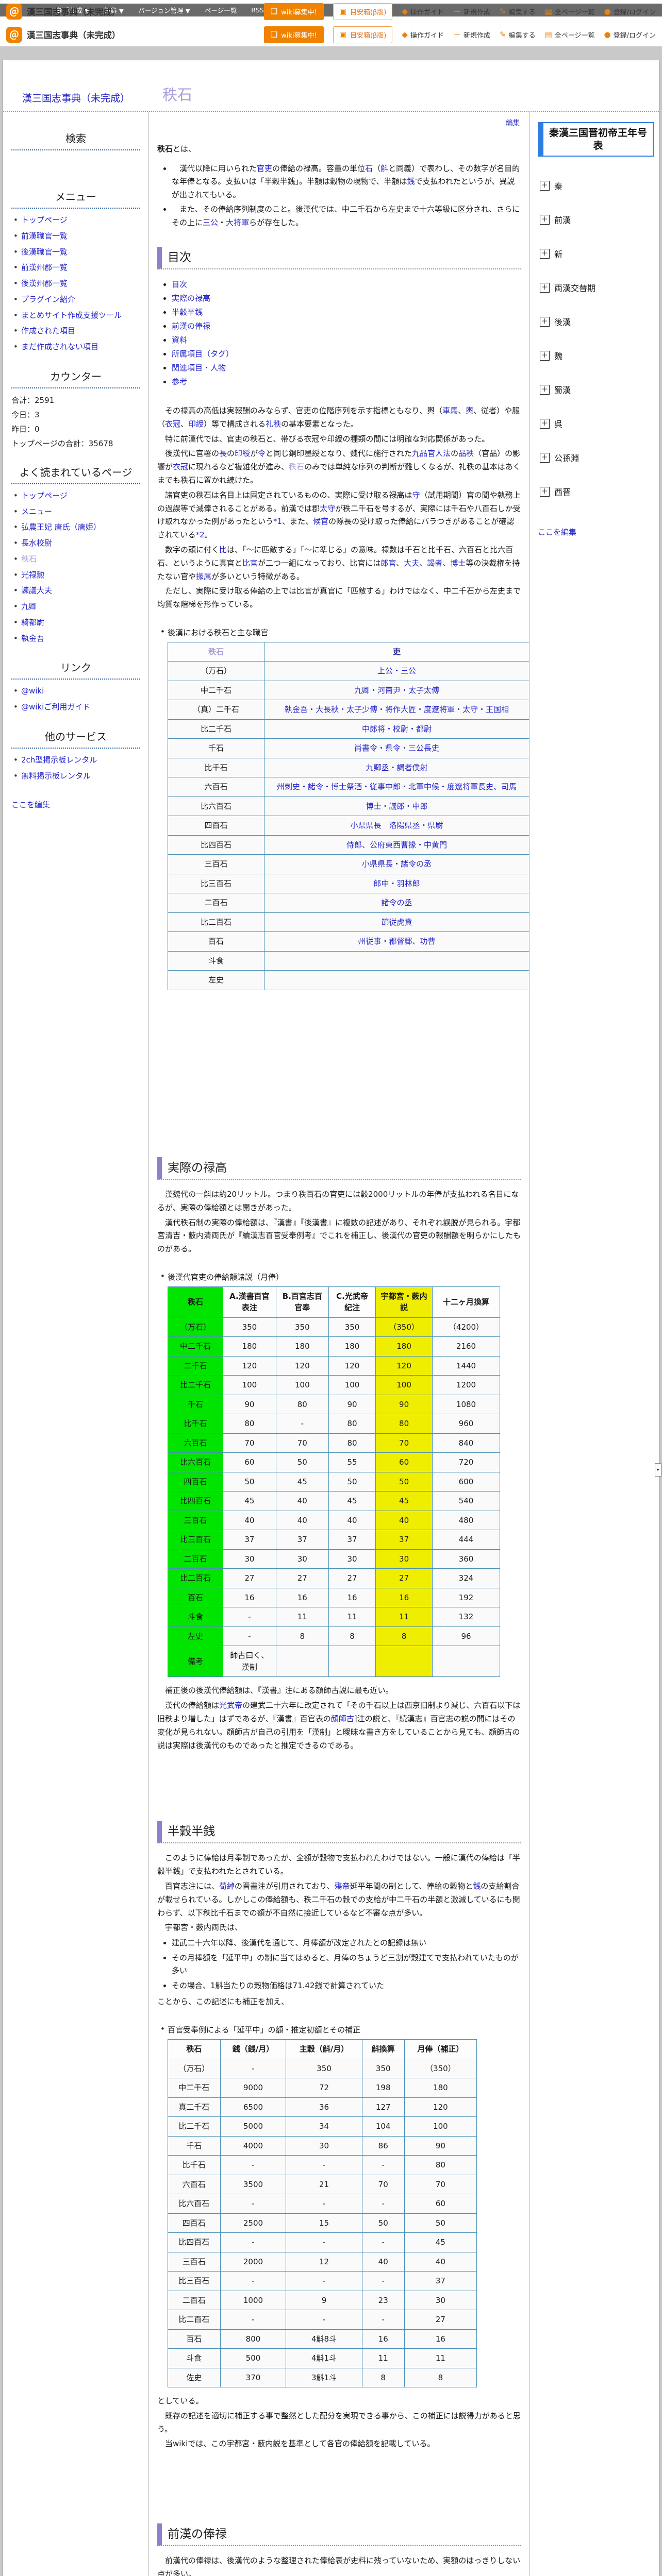 The width and height of the screenshot is (662, 2576). What do you see at coordinates (397, 922) in the screenshot?
I see `table-cell: 節従虎賁` at bounding box center [397, 922].